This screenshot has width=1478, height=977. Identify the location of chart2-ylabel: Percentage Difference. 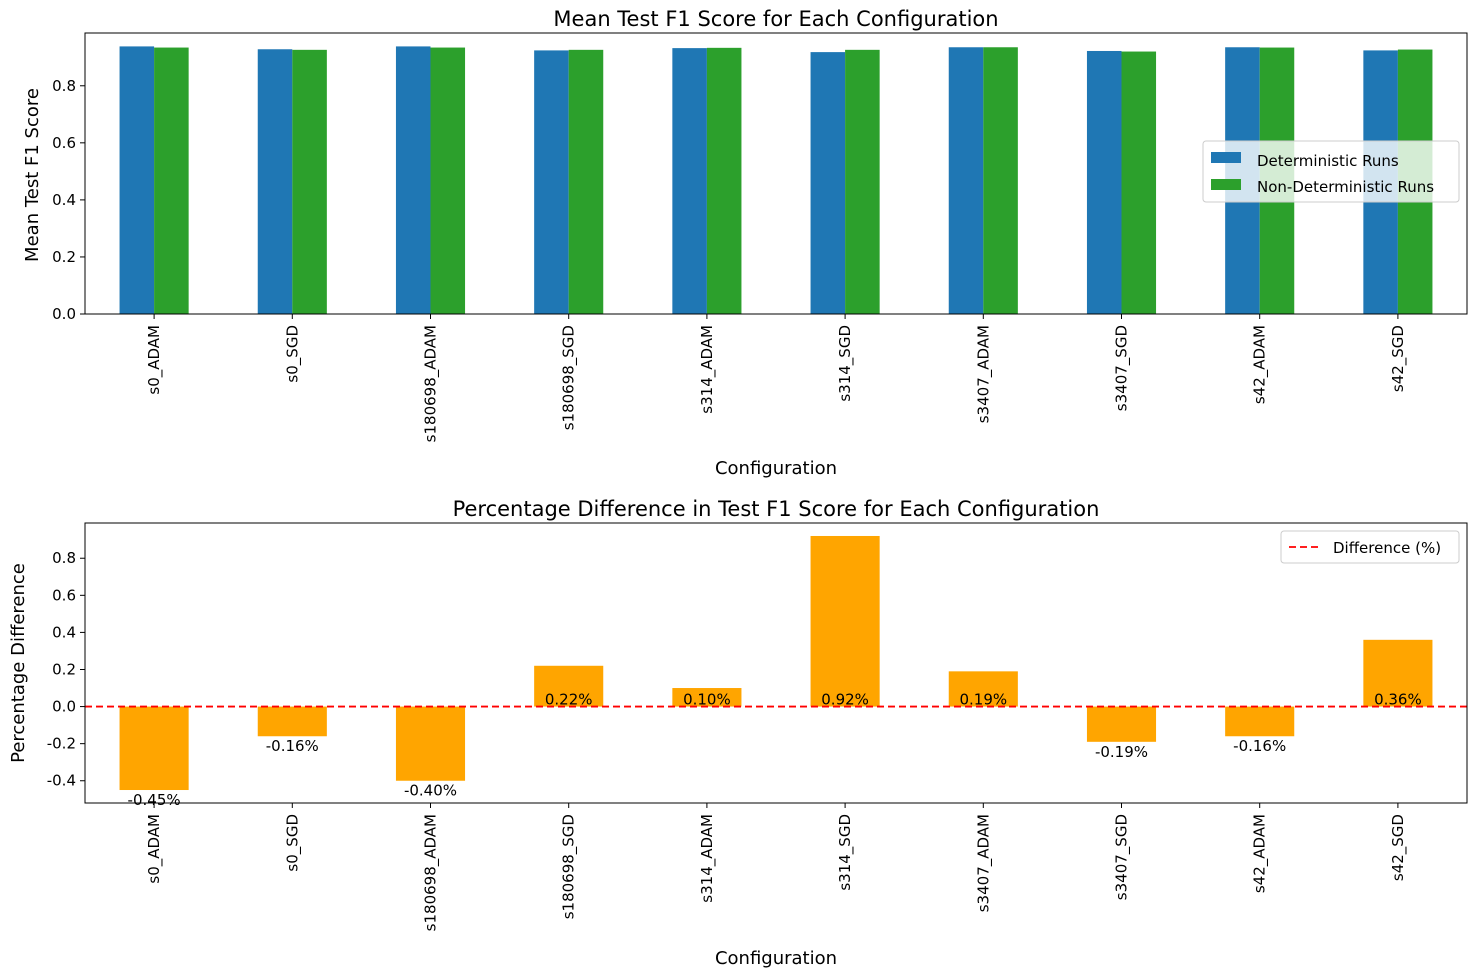
(18, 663).